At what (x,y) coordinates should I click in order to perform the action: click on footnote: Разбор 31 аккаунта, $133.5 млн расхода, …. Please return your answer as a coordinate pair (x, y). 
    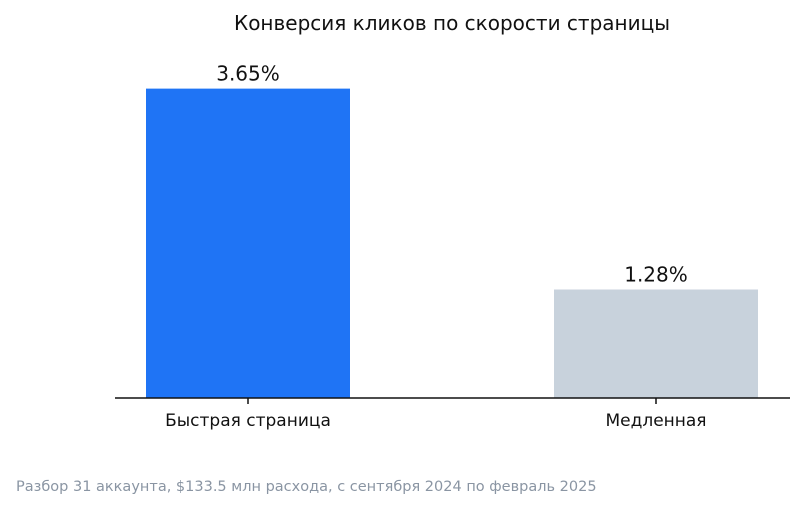
    Looking at the image, I should click on (306, 487).